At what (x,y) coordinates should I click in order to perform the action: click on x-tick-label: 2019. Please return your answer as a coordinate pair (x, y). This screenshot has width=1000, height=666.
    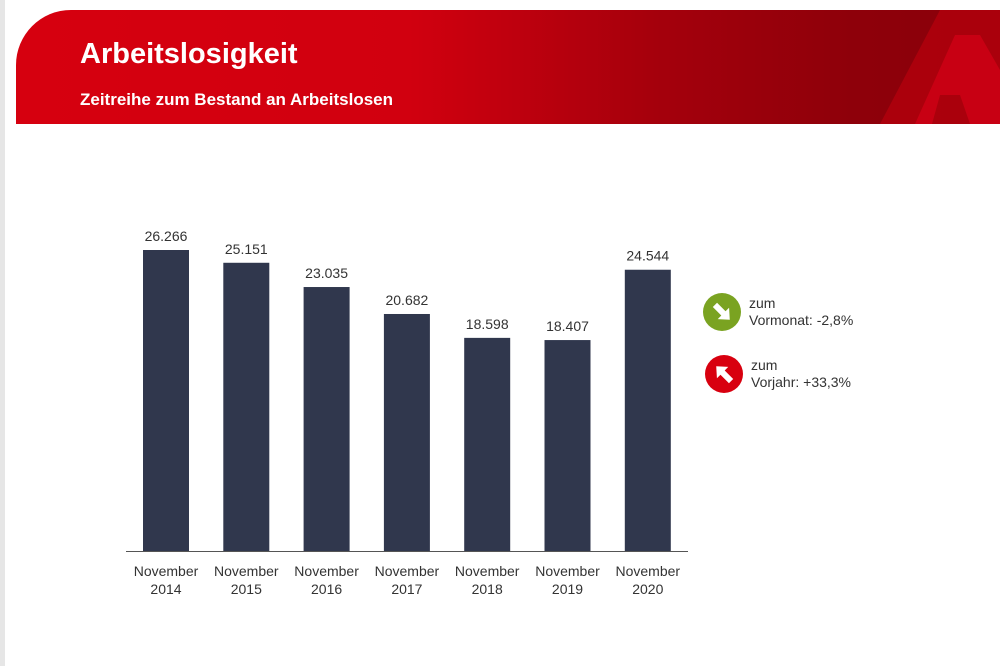
    Looking at the image, I should click on (567, 589).